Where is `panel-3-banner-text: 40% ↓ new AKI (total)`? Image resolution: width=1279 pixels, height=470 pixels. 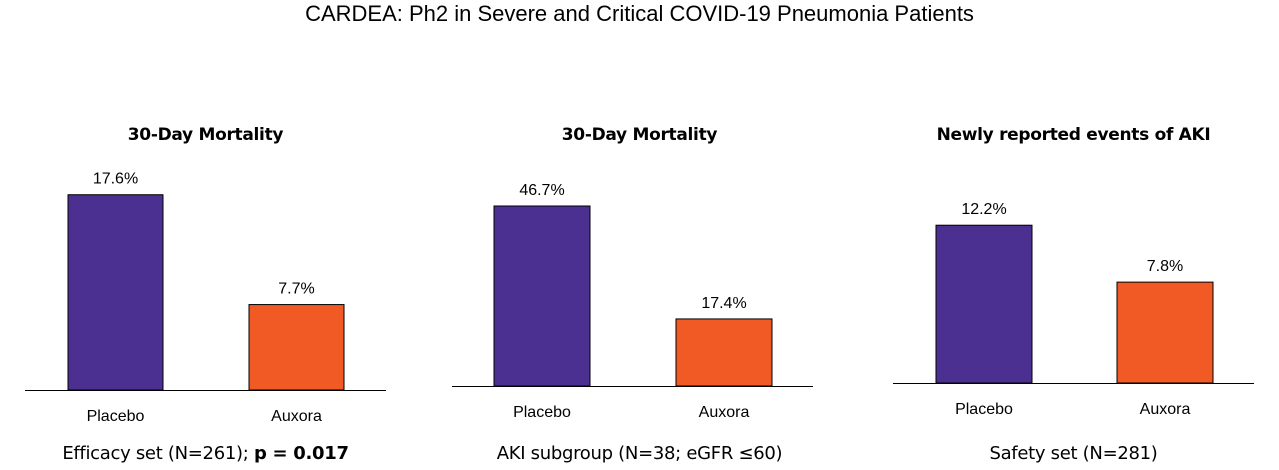 panel-3-banner-text: 40% ↓ new AKI (total) is located at coordinates (1073, 76).